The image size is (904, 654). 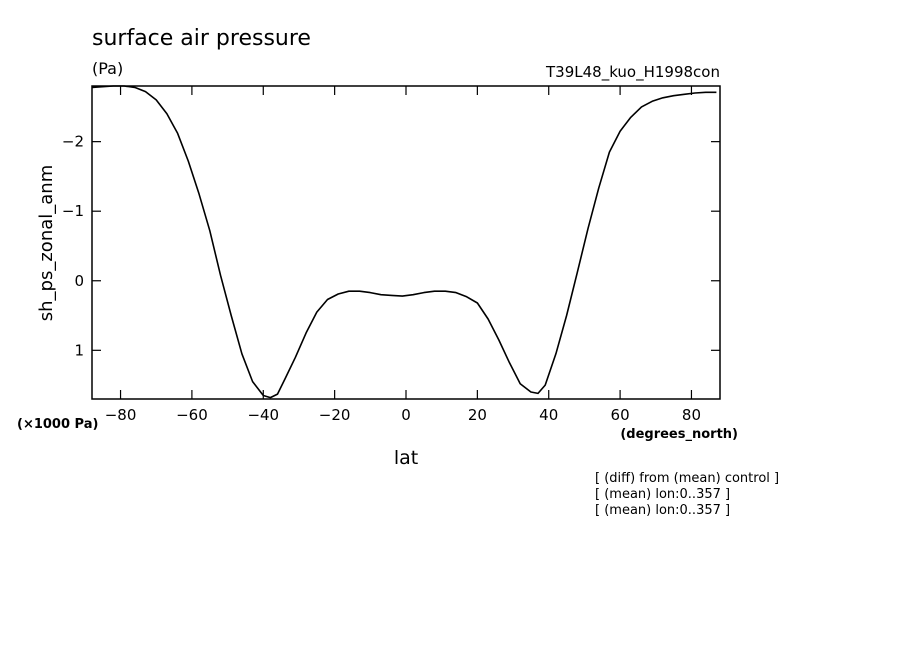 What do you see at coordinates (121, 415) in the screenshot?
I see `x-tick-label: −80` at bounding box center [121, 415].